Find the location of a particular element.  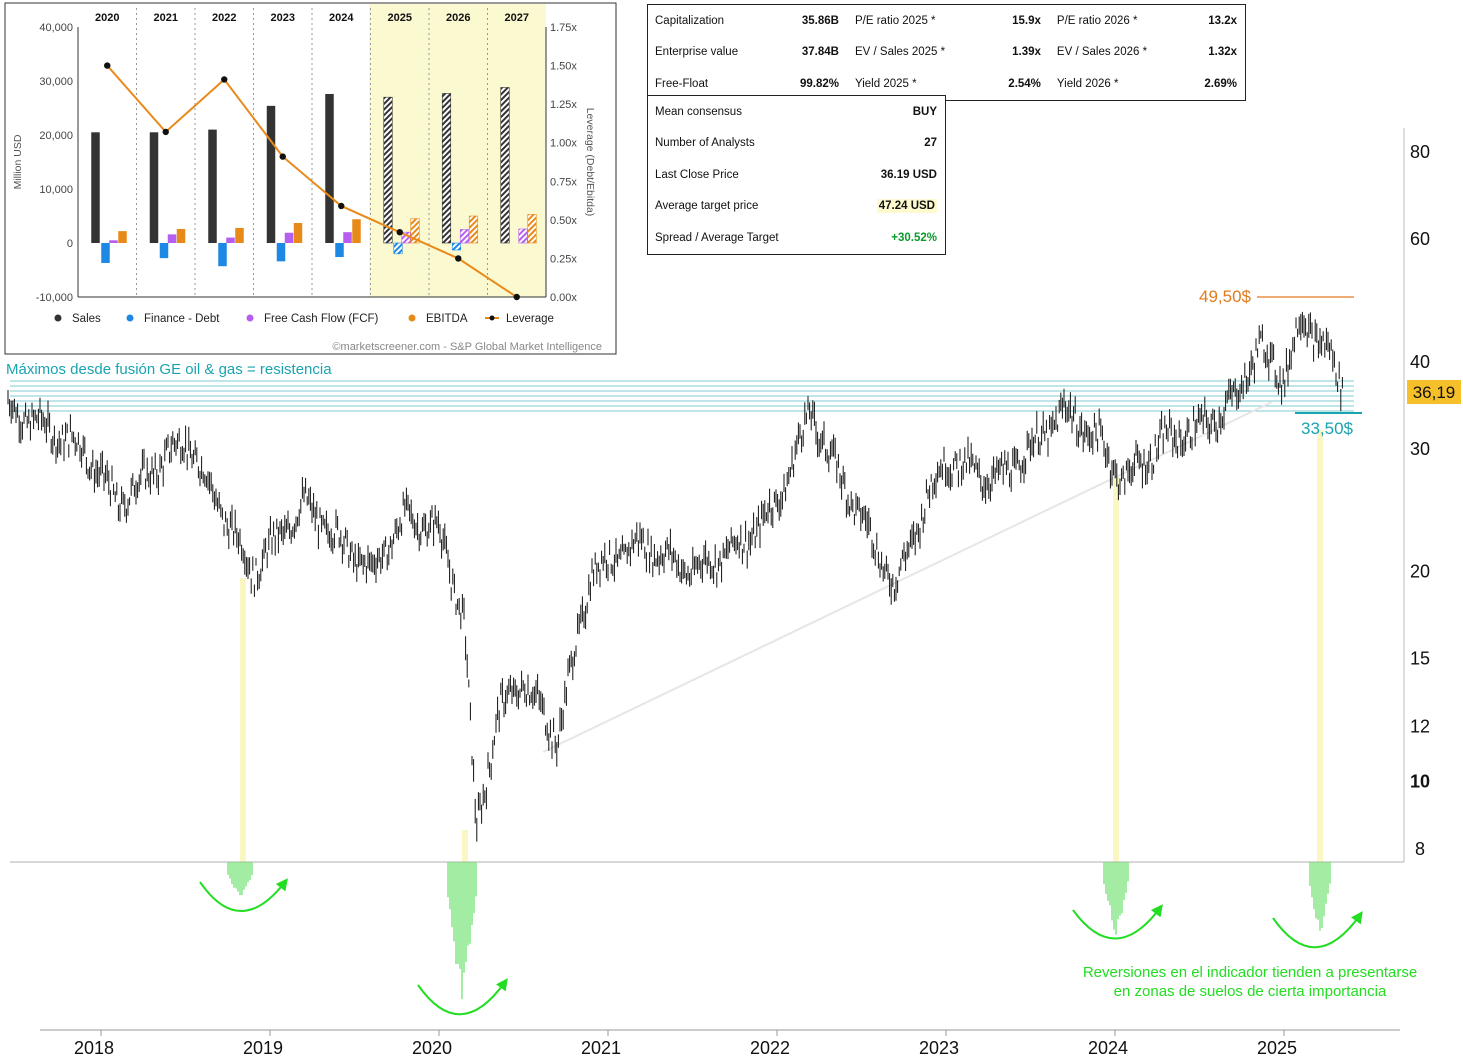

table-row: Average target price 47.24 USD is located at coordinates (796, 207).